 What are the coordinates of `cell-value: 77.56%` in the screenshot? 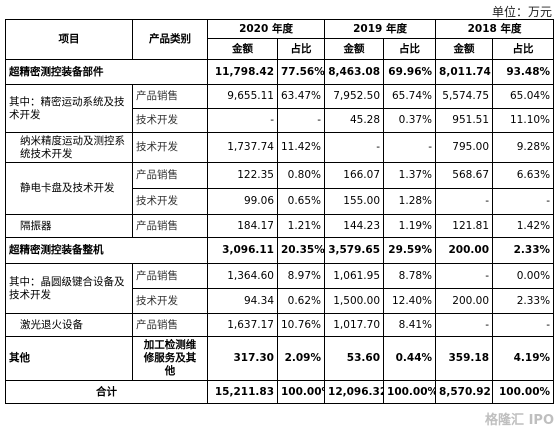 It's located at (301, 72).